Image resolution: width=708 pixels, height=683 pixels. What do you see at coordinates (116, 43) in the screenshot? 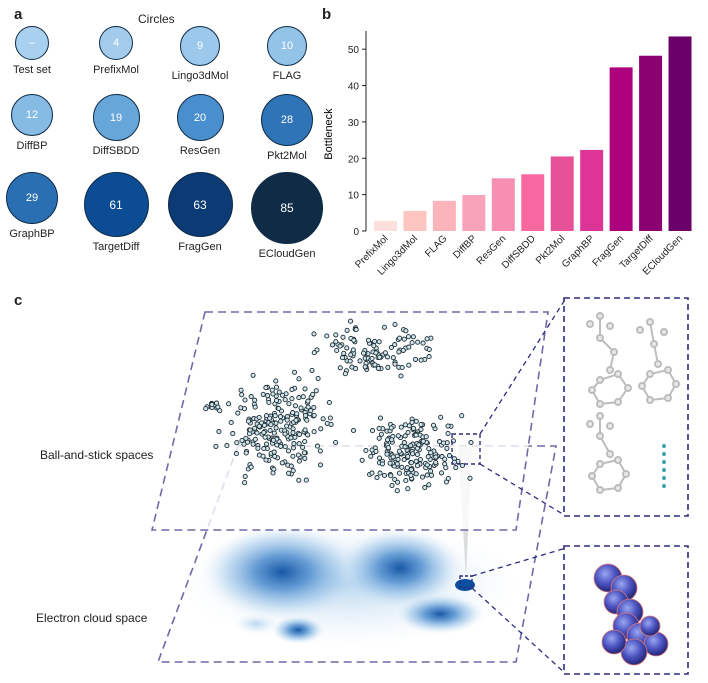
I see `circle-marker: 4` at bounding box center [116, 43].